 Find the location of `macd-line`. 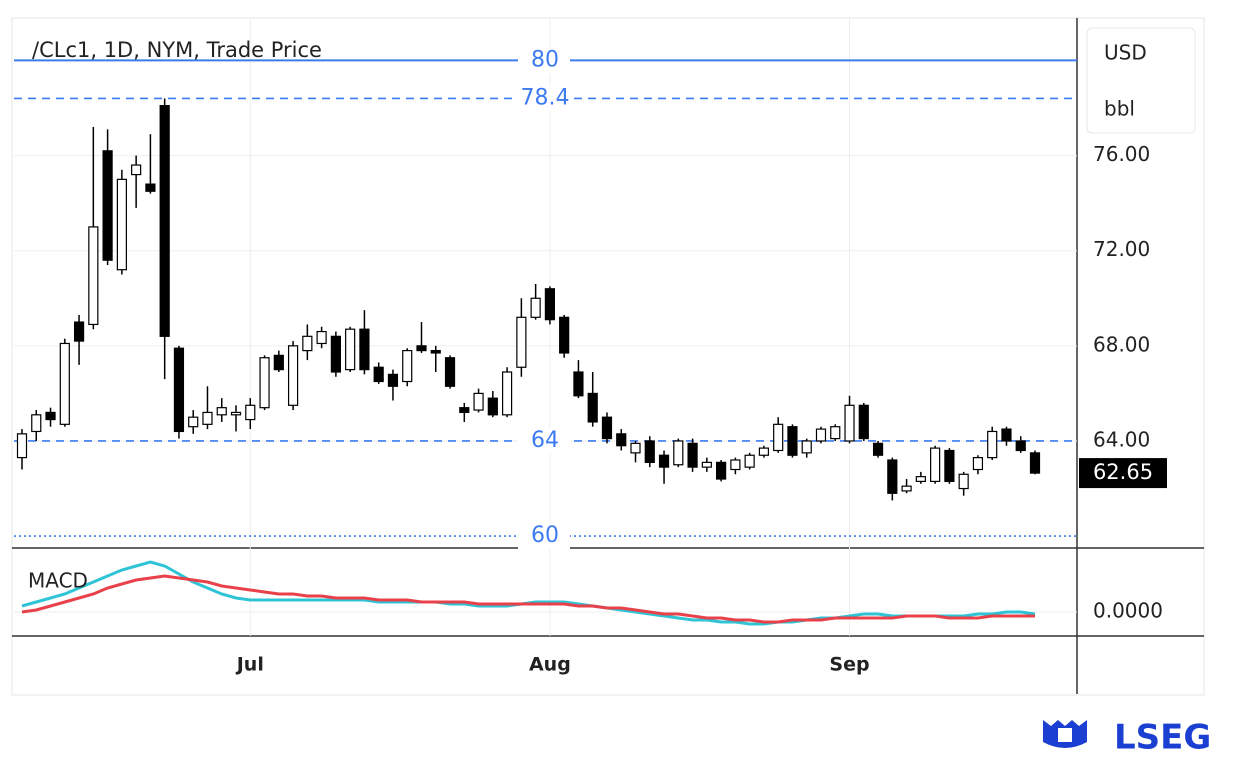

macd-line is located at coordinates (528, 599).